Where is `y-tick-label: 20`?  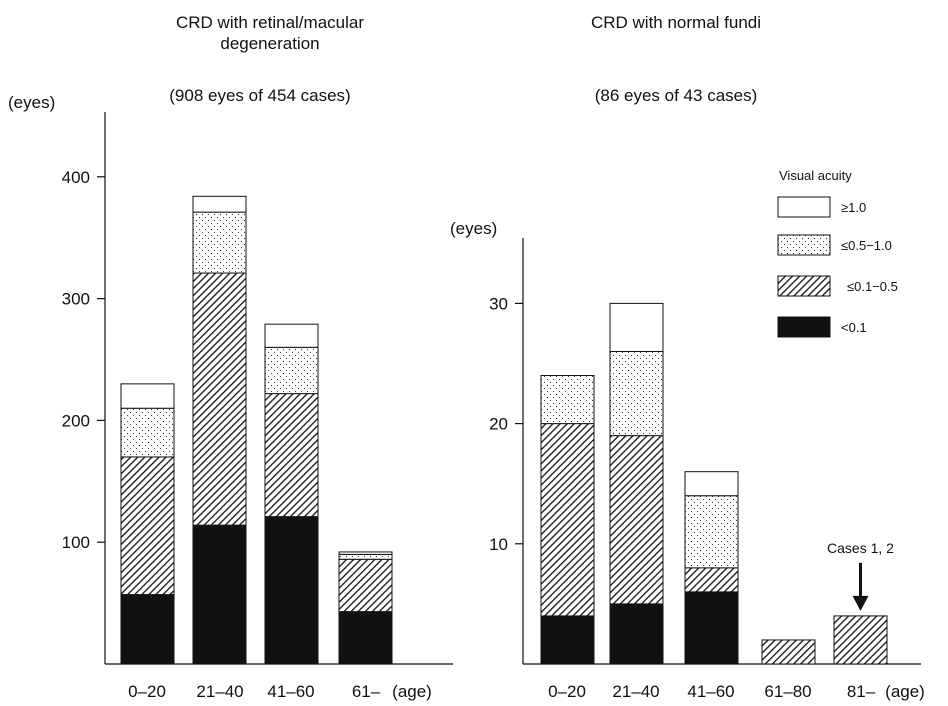 y-tick-label: 20 is located at coordinates (498, 424).